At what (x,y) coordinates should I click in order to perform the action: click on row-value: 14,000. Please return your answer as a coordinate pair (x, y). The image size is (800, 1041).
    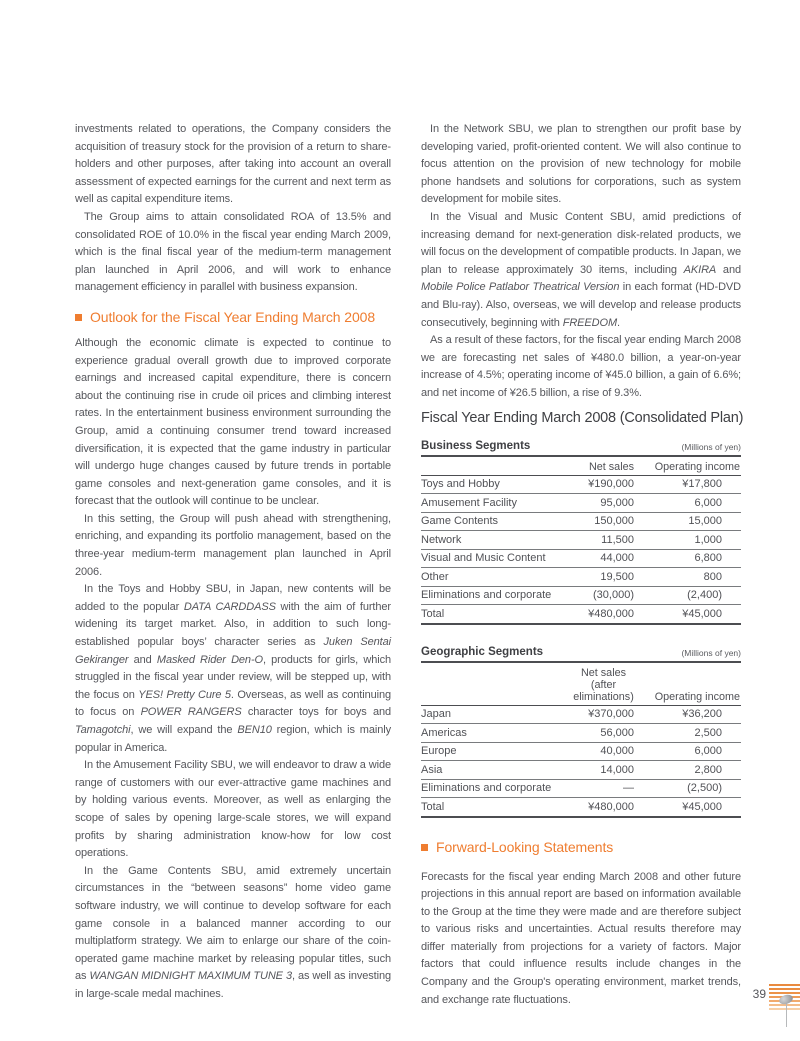
    Looking at the image, I should click on (607, 770).